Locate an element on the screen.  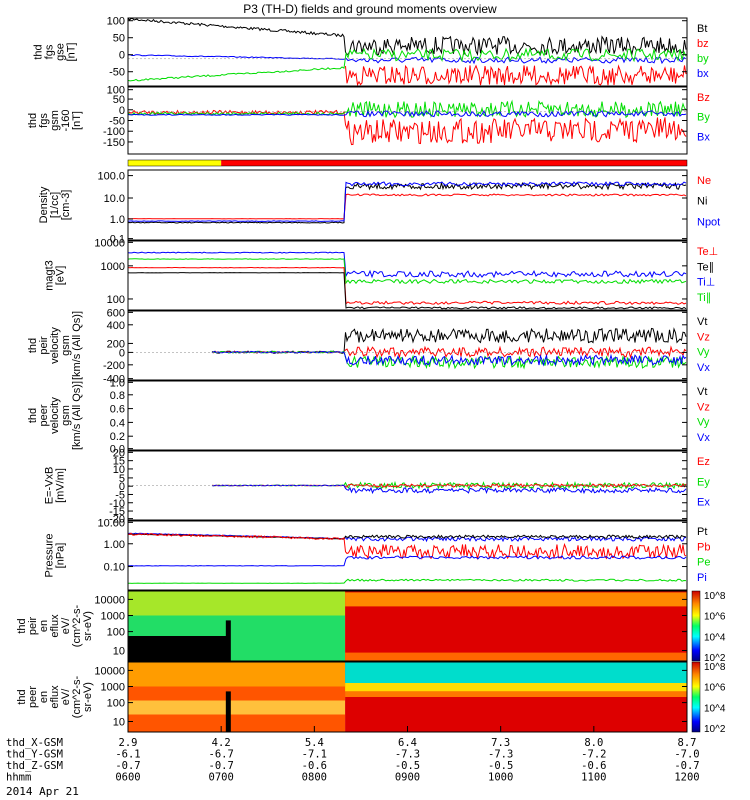
legend-vt: Vt is located at coordinates (702, 322).